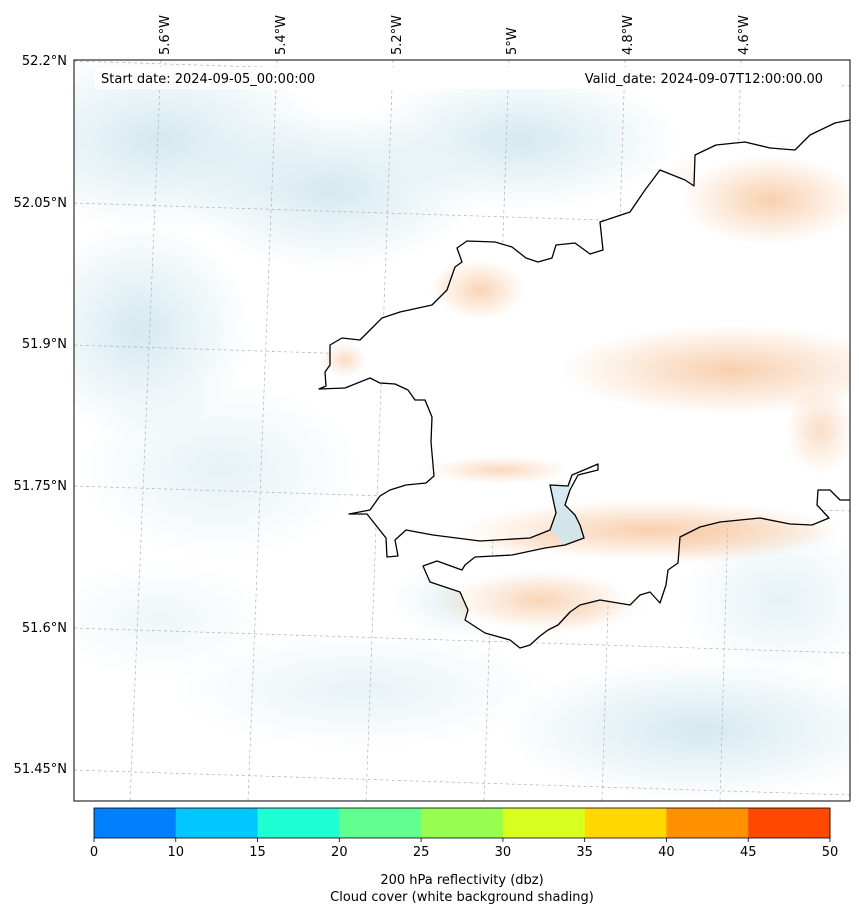 The width and height of the screenshot is (859, 914). Describe the element at coordinates (94, 852) in the screenshot. I see `colorbar-tick-label: 0` at that location.